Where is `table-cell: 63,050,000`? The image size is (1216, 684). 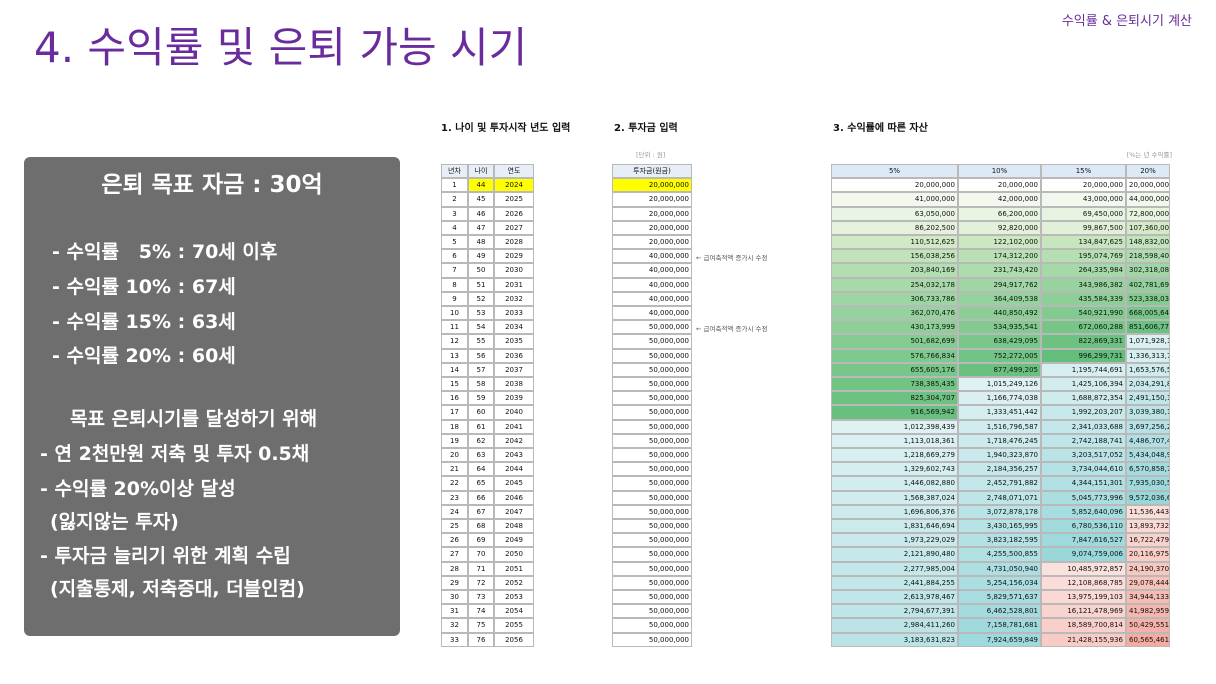 table-cell: 63,050,000 is located at coordinates (894, 213).